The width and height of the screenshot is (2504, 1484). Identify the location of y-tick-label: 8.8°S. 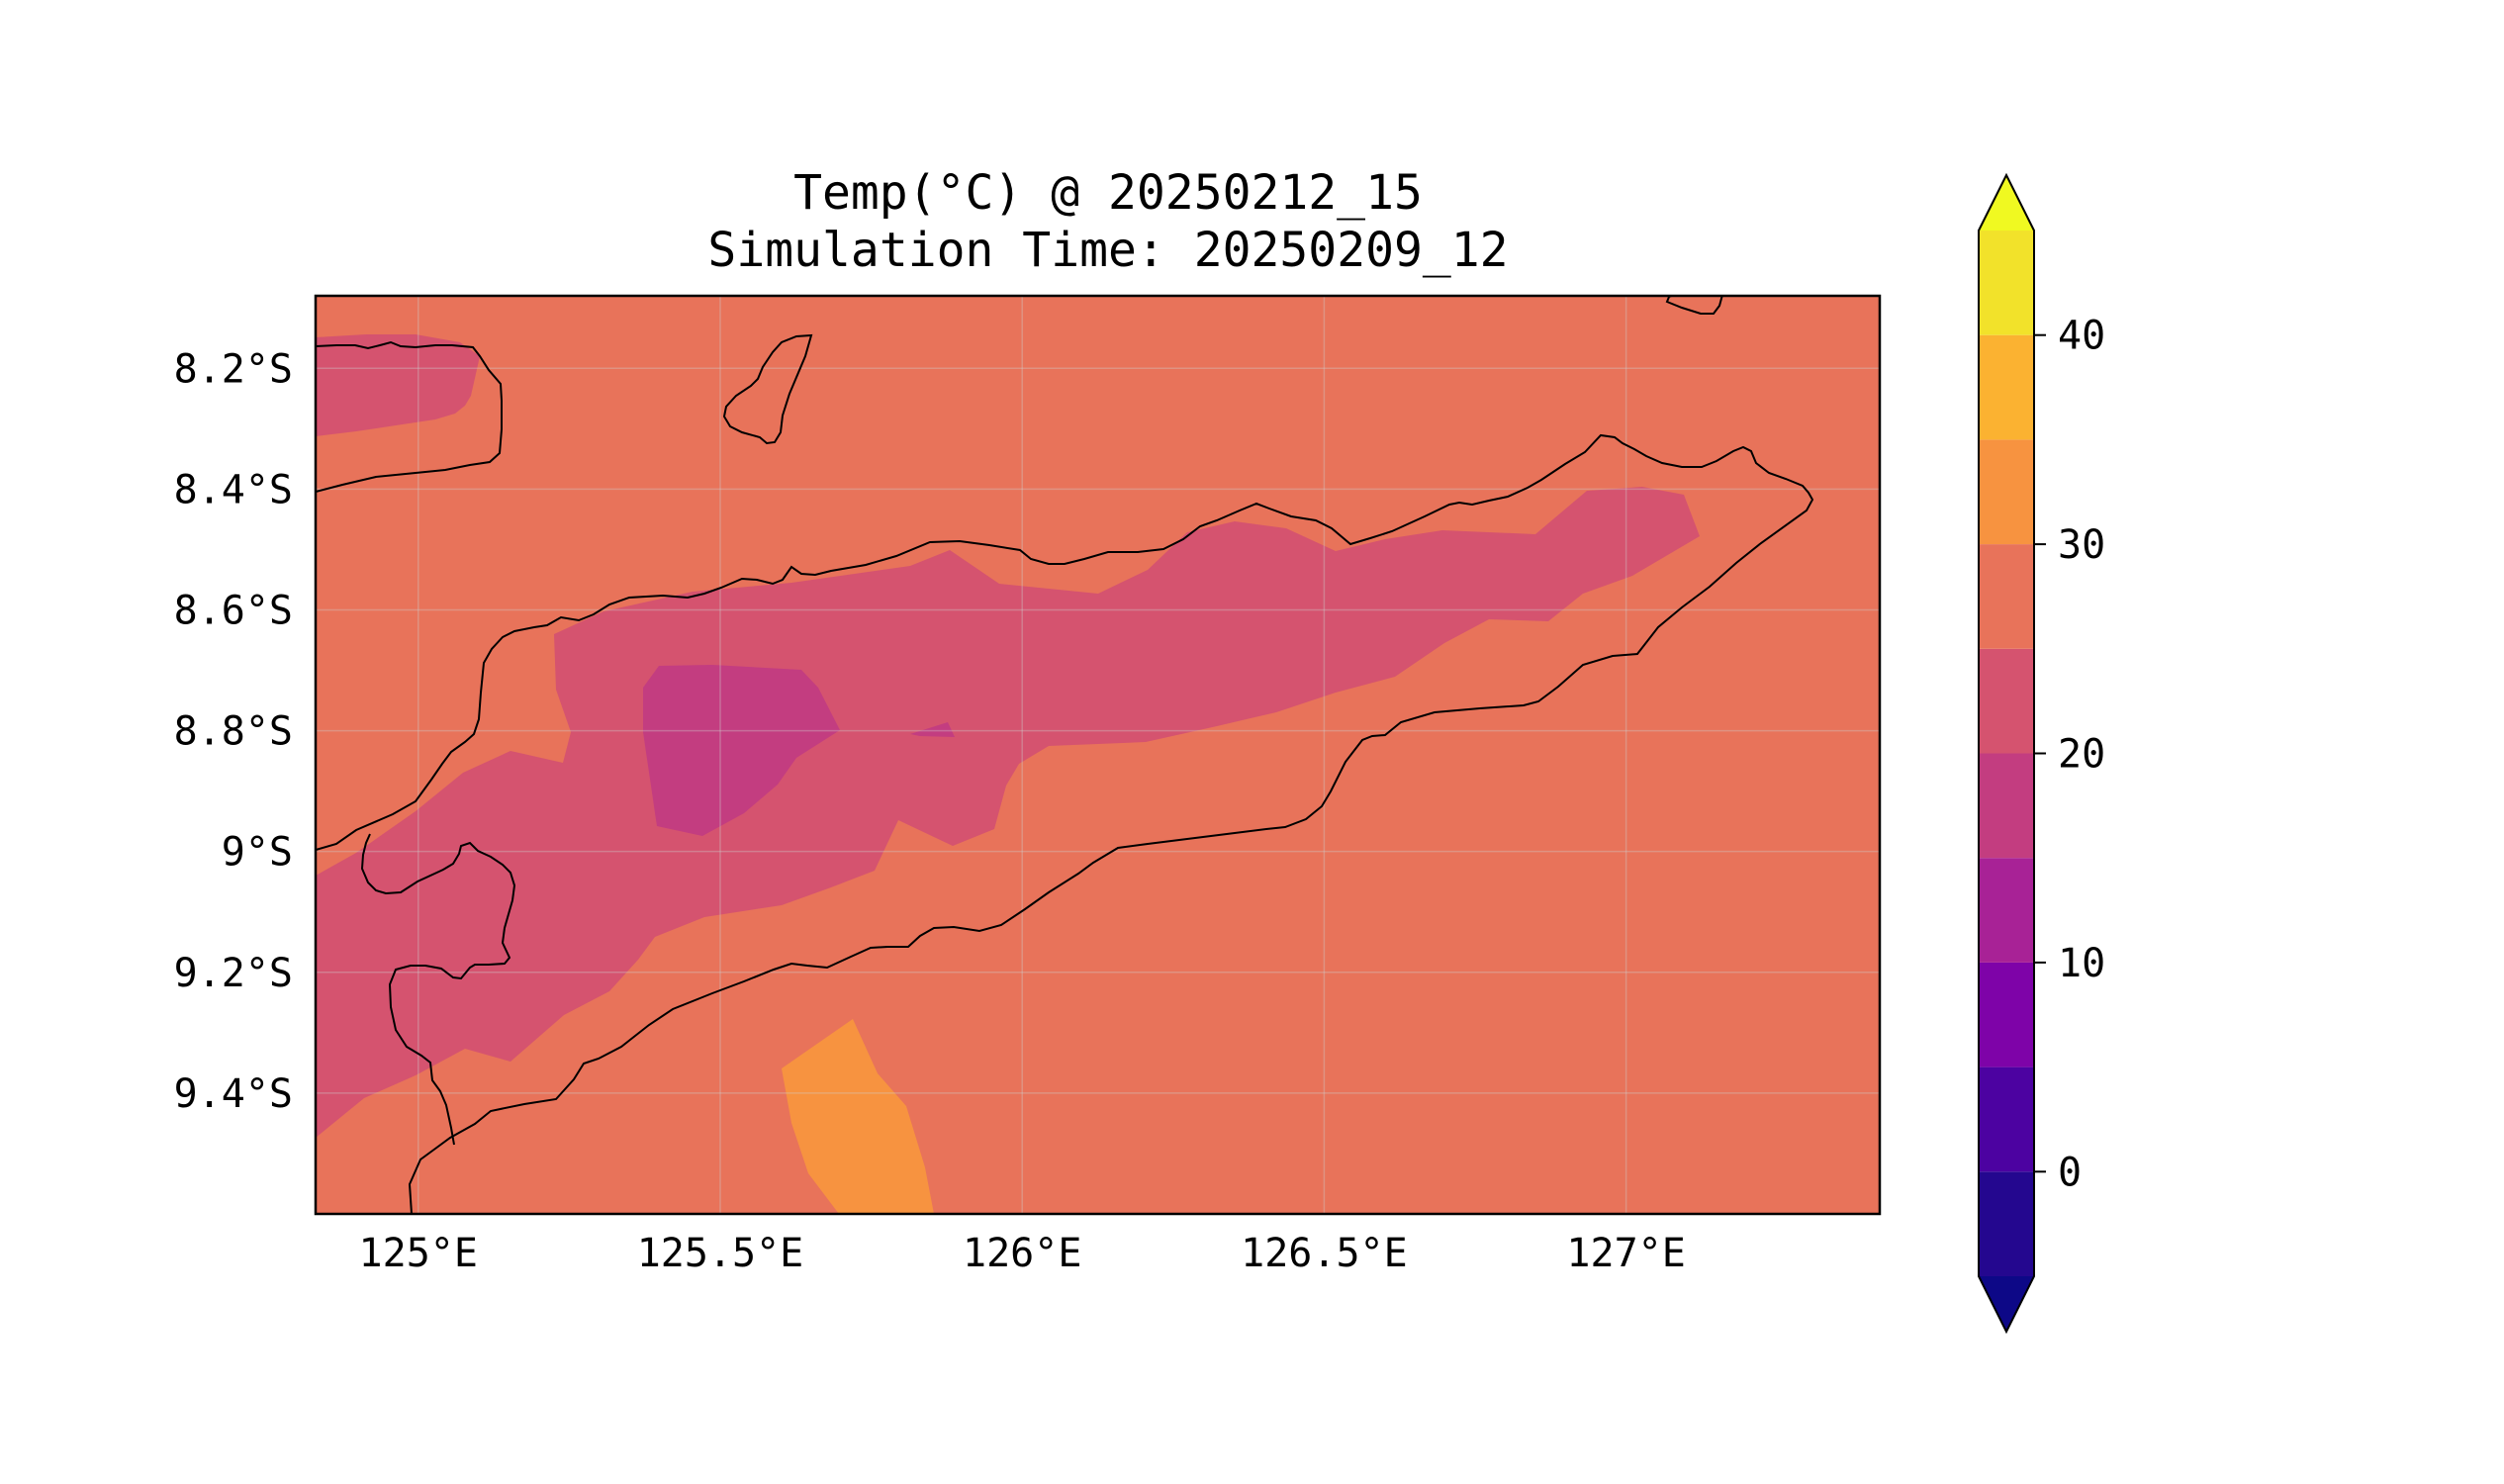
(233, 732).